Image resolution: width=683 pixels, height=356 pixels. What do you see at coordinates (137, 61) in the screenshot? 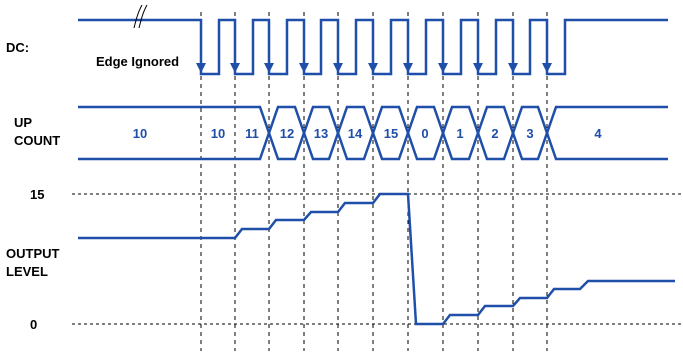
I see `edge-ignored-note: Edge Ignored` at bounding box center [137, 61].